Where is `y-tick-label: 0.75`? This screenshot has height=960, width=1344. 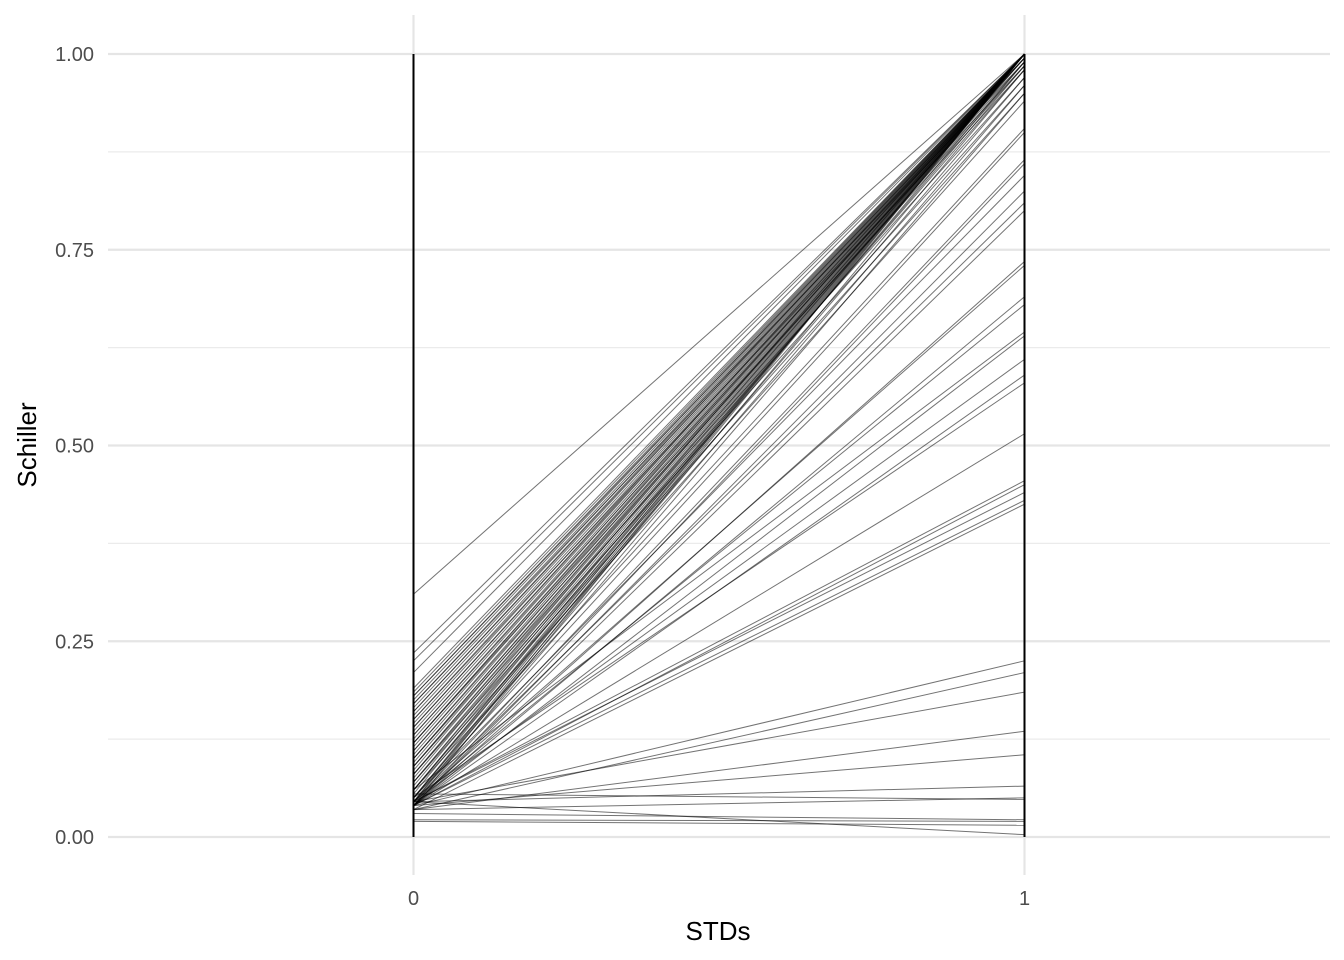 y-tick-label: 0.75 is located at coordinates (74, 251).